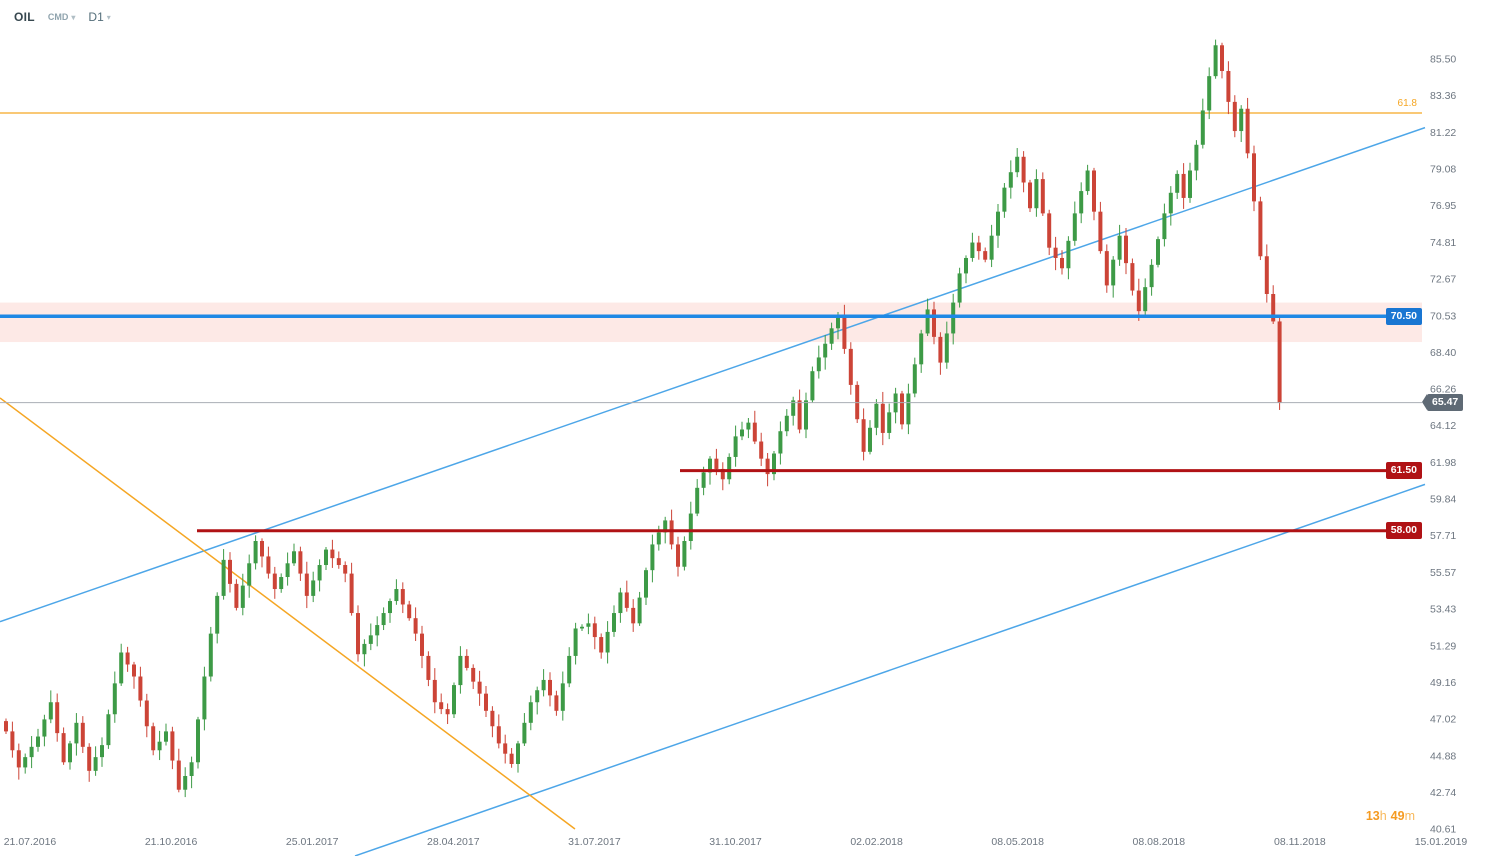 This screenshot has height=856, width=1491. I want to click on price-level-tag-61-50: 61.50, so click(1403, 471).